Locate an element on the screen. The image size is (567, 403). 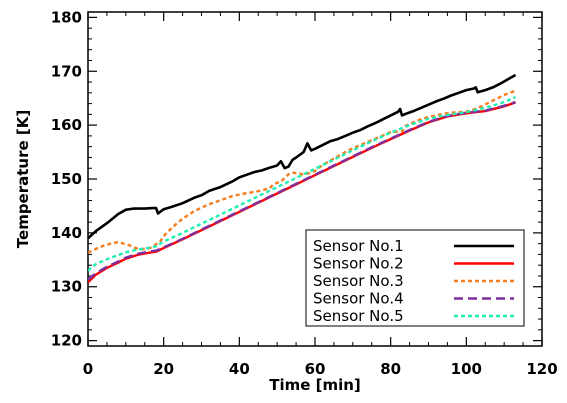
legend-label-sensor-5: Sensor No.5 is located at coordinates (358, 316).